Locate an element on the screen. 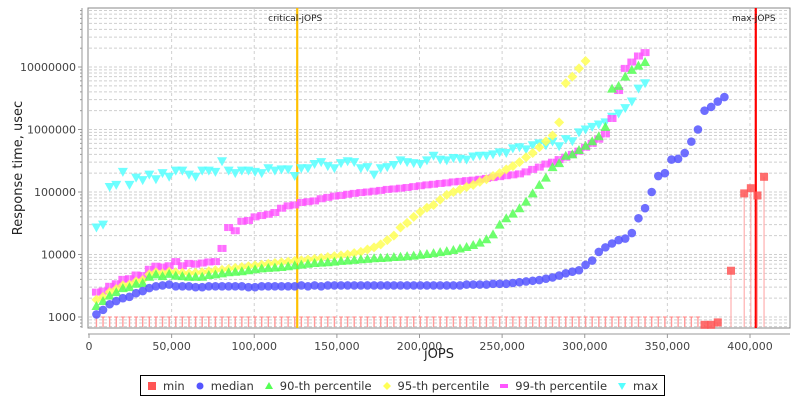  triangle-down-icon is located at coordinates (622, 386).